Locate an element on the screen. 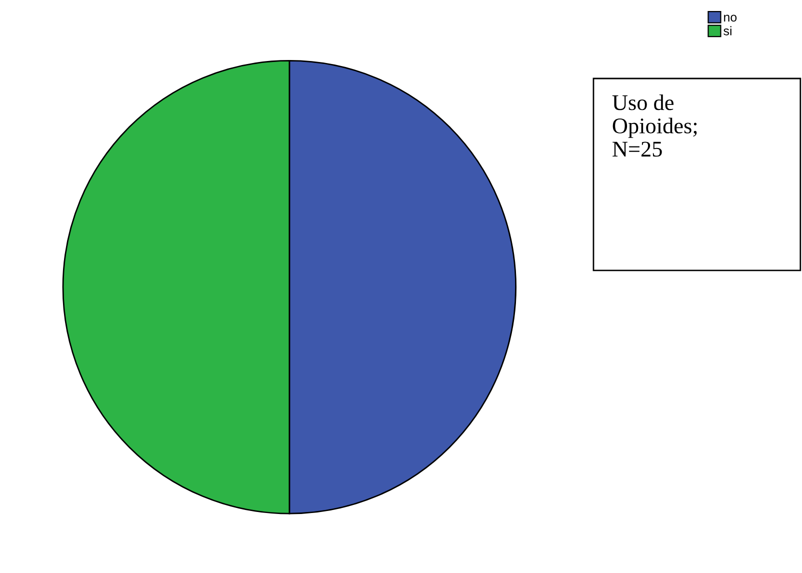 The width and height of the screenshot is (802, 573). text: Uso de Opioides; N=25 is located at coordinates (654, 125).